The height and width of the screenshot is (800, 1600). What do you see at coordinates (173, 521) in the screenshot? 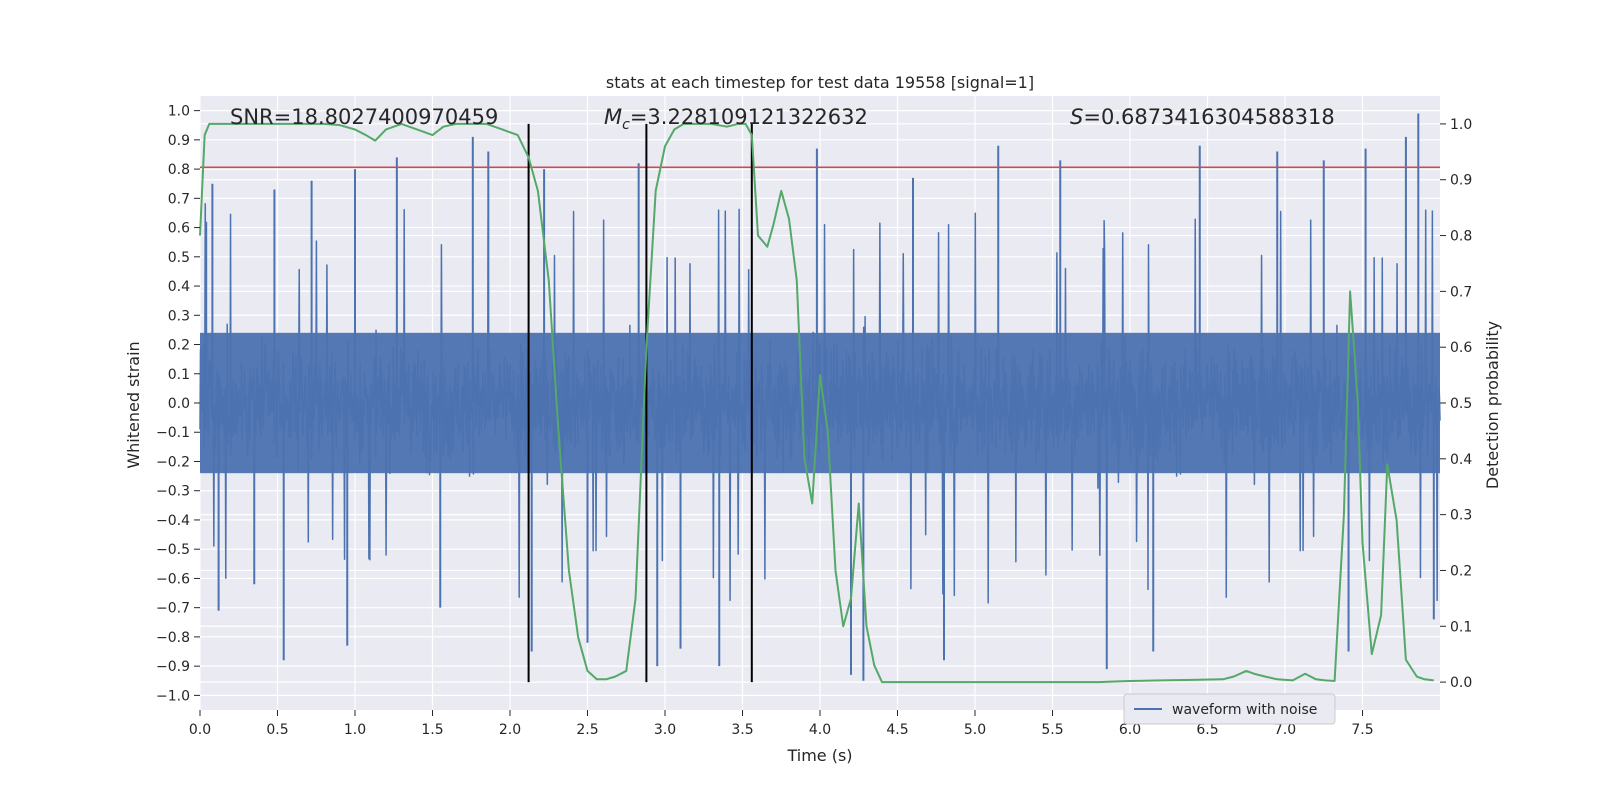
I see `left-tick-label: −0.4` at bounding box center [173, 521].